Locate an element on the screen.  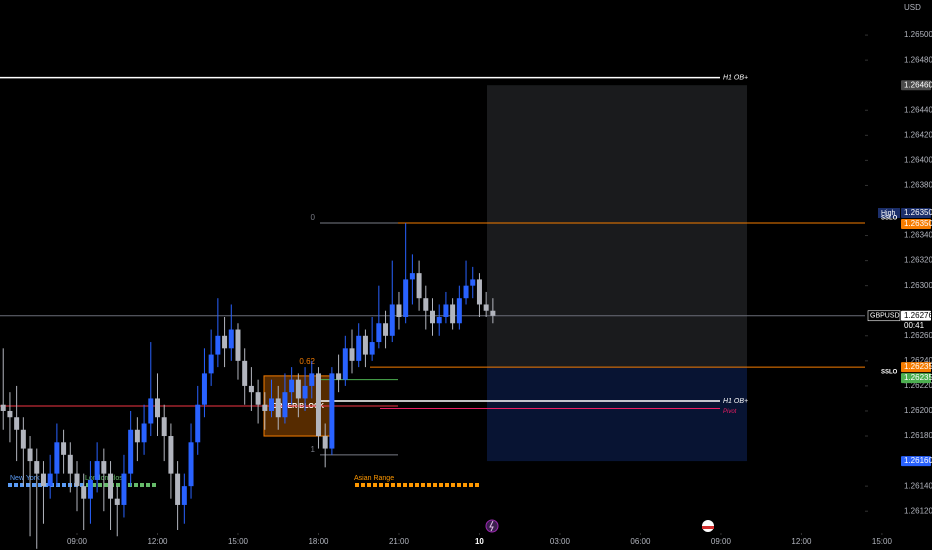
tag-box is located at coordinates (889, 213).